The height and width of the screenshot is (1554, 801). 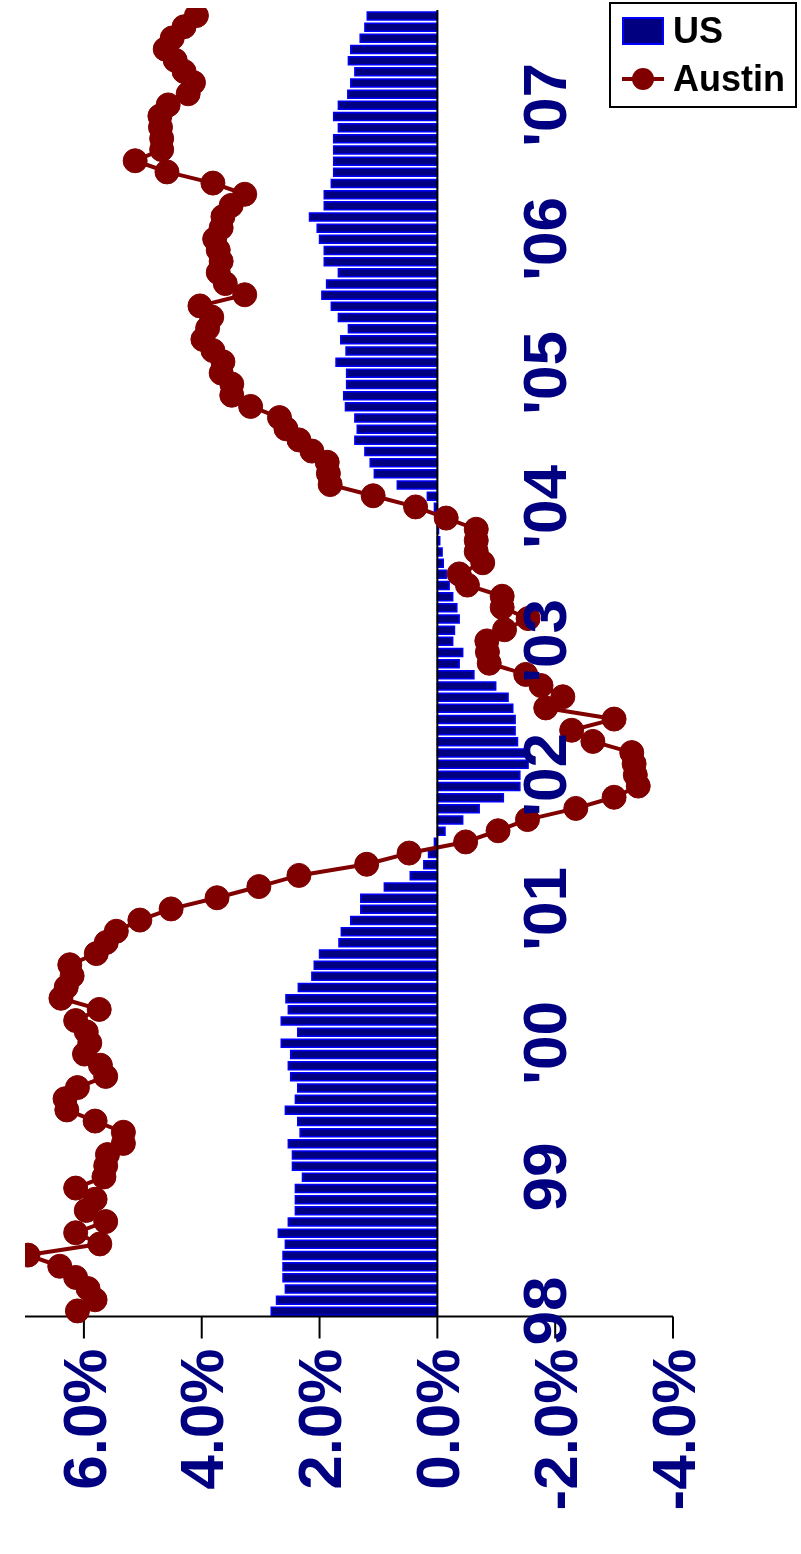 I want to click on y-tick-label: '00, so click(x=545, y=1043).